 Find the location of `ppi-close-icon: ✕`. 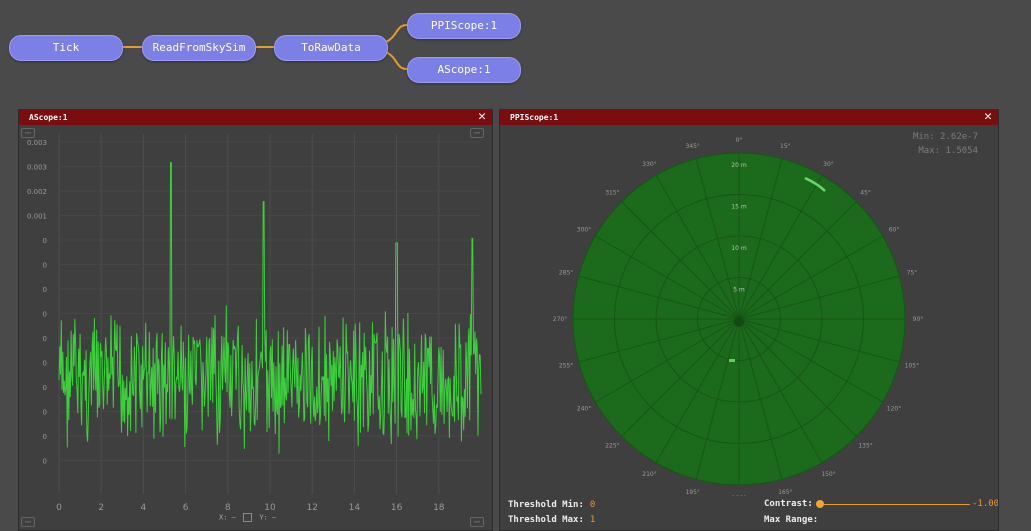

ppi-close-icon: ✕ is located at coordinates (988, 116).